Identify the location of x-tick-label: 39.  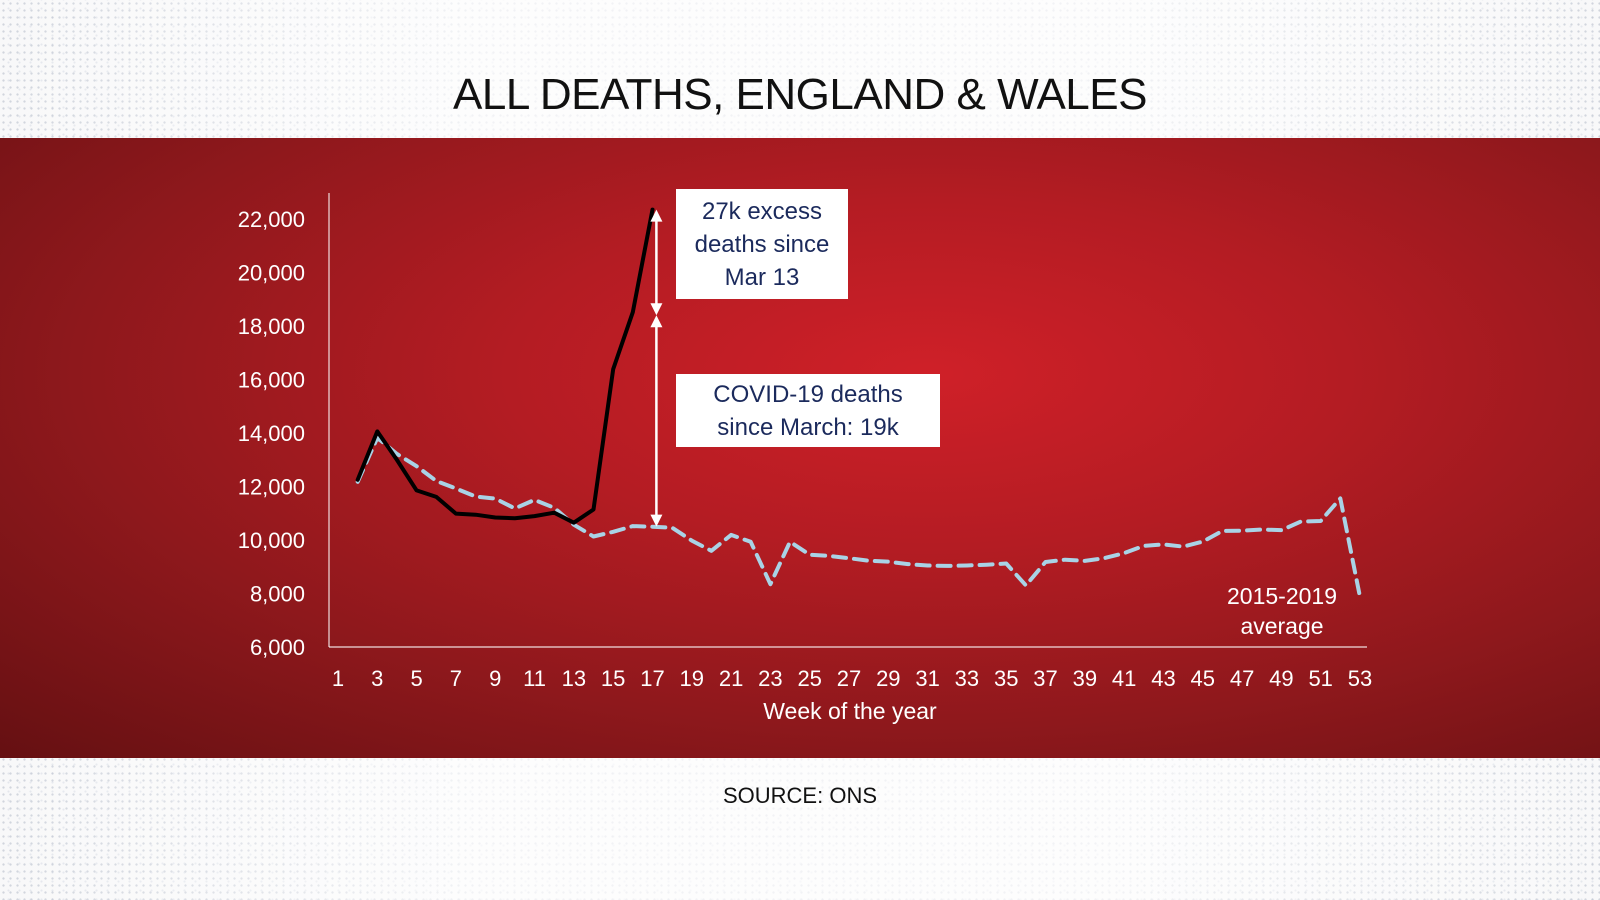
(1085, 678).